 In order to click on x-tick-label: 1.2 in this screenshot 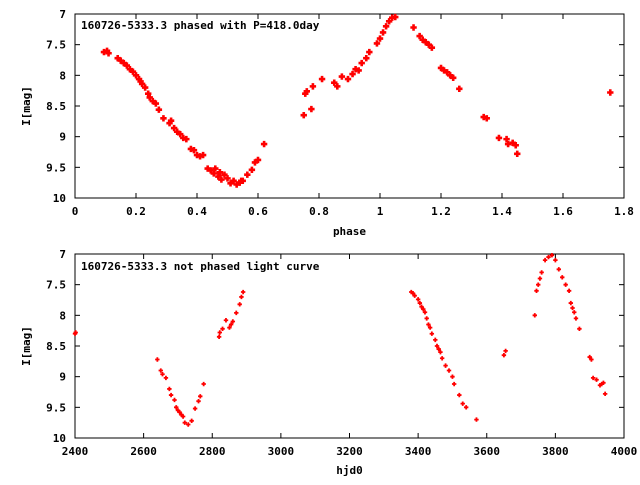, I will do `click(441, 211)`.